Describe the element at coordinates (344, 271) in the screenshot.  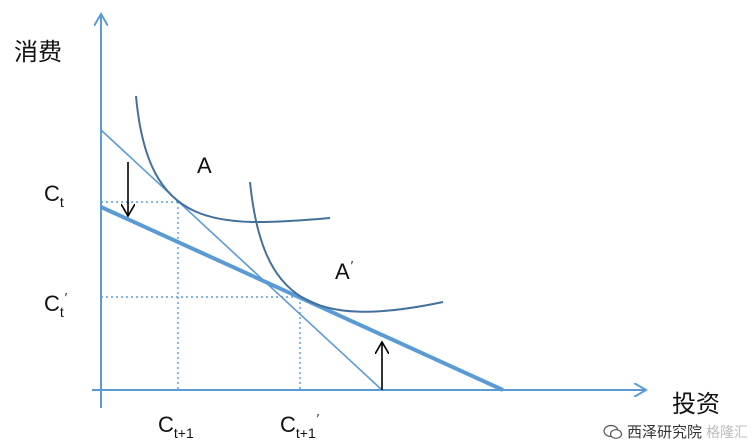
I see `curve-a-prime-label: A′` at that location.